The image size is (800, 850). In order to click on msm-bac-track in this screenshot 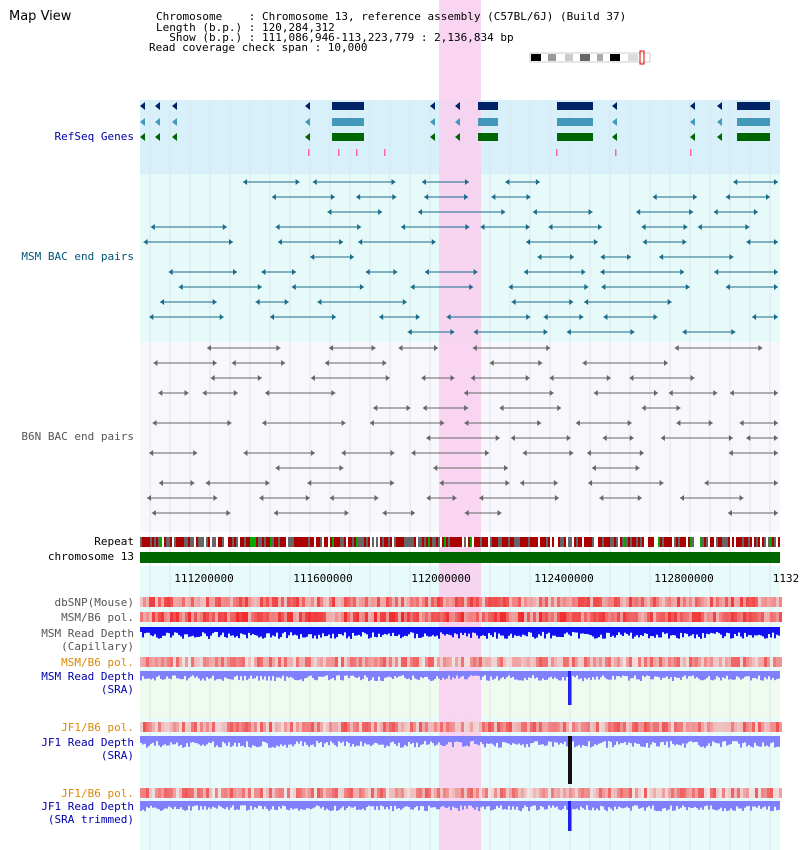, I will do `click(460, 257)`.